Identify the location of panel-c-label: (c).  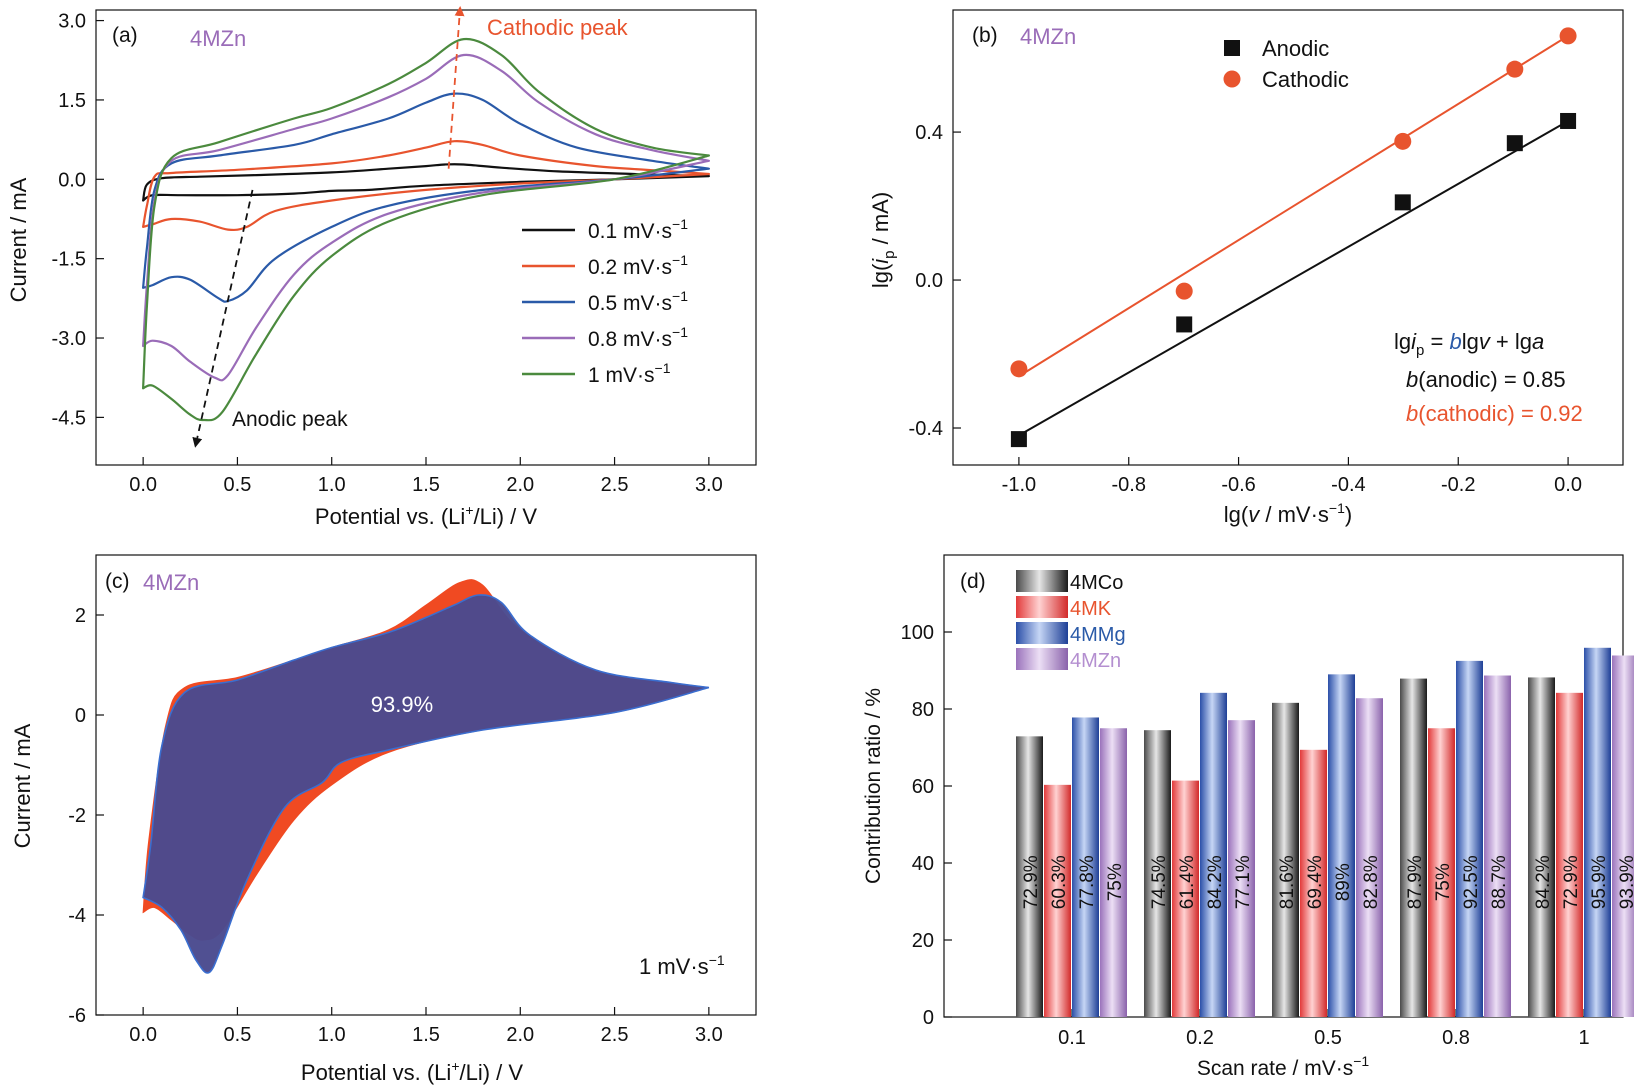
(117, 581).